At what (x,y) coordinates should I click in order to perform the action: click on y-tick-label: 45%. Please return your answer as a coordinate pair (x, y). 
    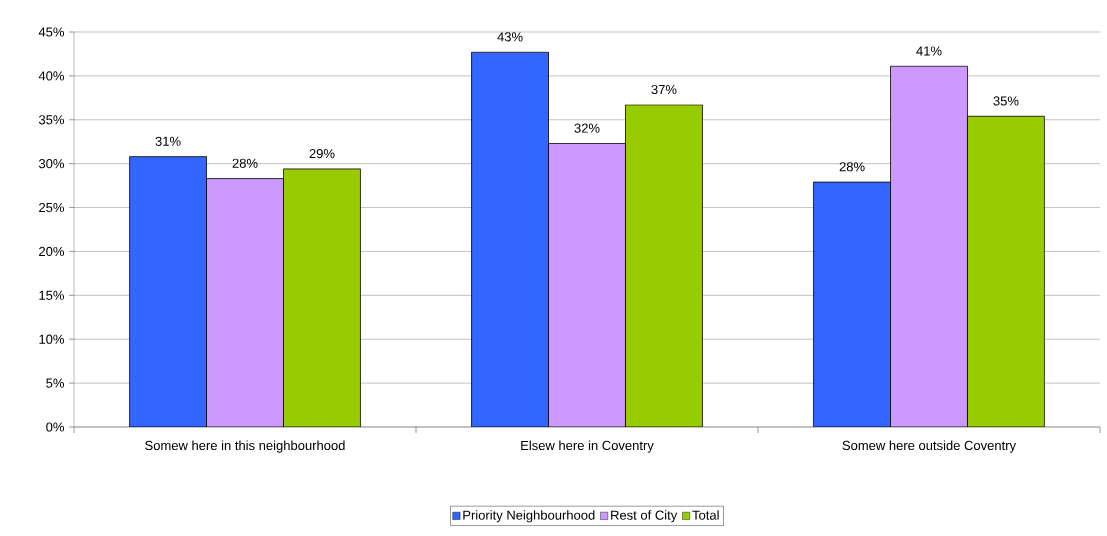
    Looking at the image, I should click on (51, 32).